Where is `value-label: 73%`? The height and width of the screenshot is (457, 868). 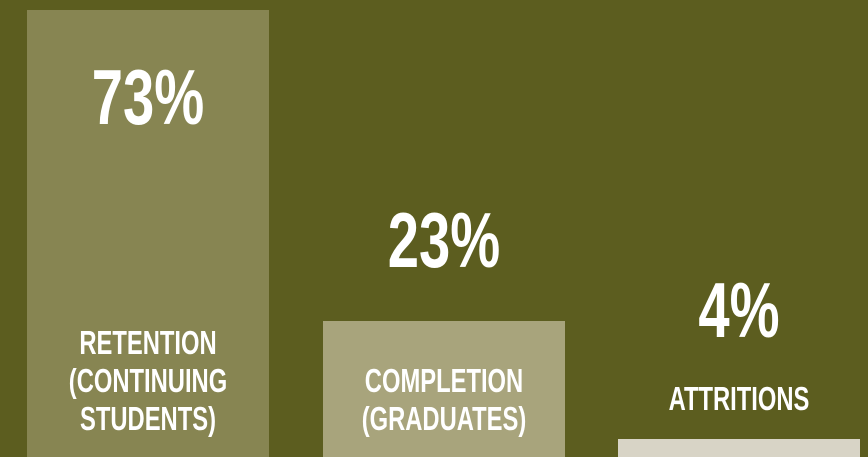 value-label: 73% is located at coordinates (148, 97).